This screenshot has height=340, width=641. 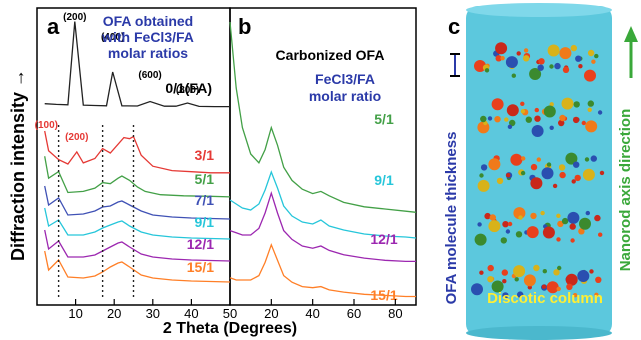 What do you see at coordinates (539, 10) in the screenshot?
I see `cylinder-top` at bounding box center [539, 10].